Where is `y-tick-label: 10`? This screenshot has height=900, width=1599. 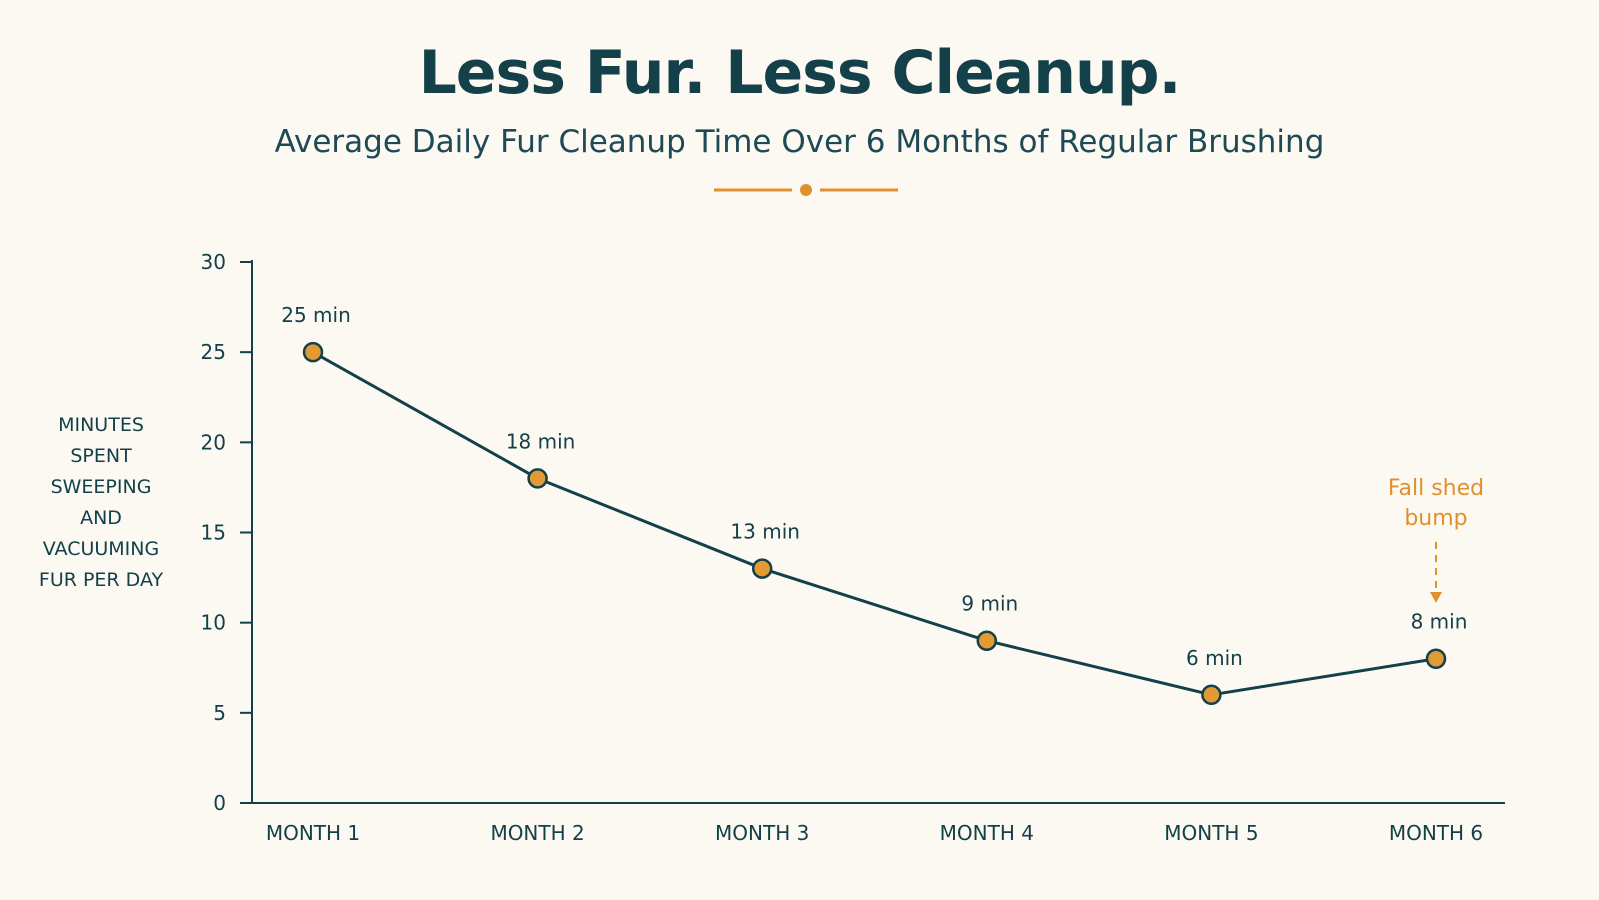
y-tick-label: 10 is located at coordinates (213, 623).